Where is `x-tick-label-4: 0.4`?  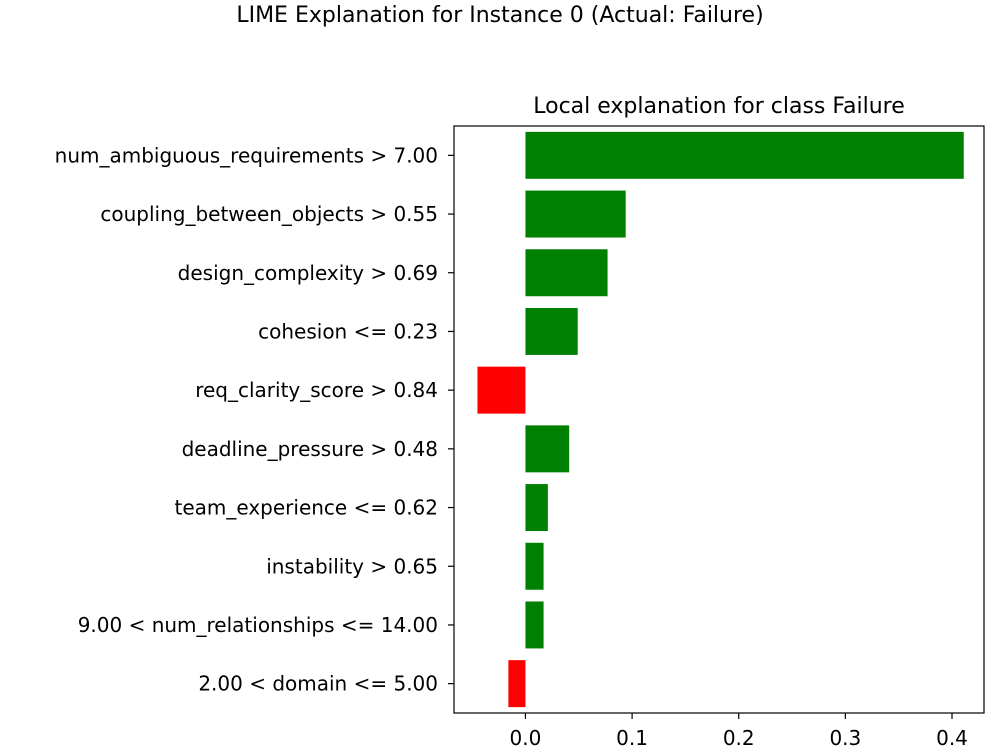 x-tick-label-4: 0.4 is located at coordinates (952, 738).